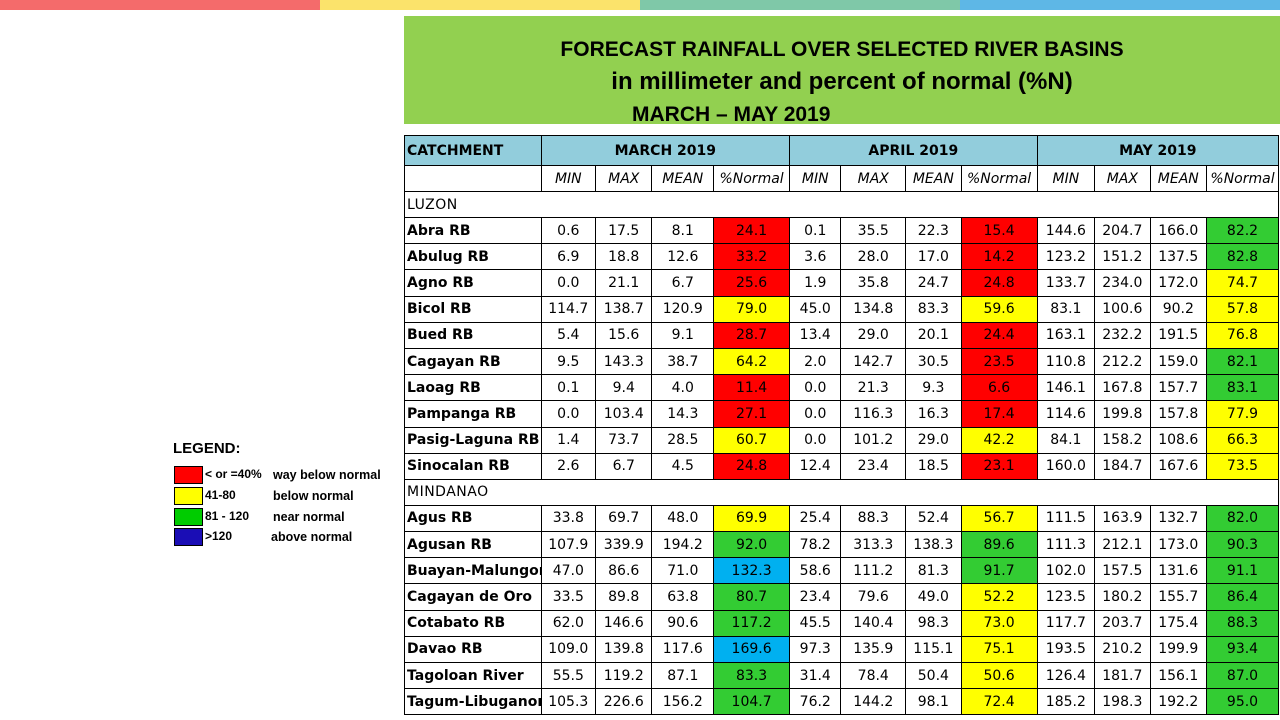  I want to click on max-cell: 146.6, so click(623, 623).